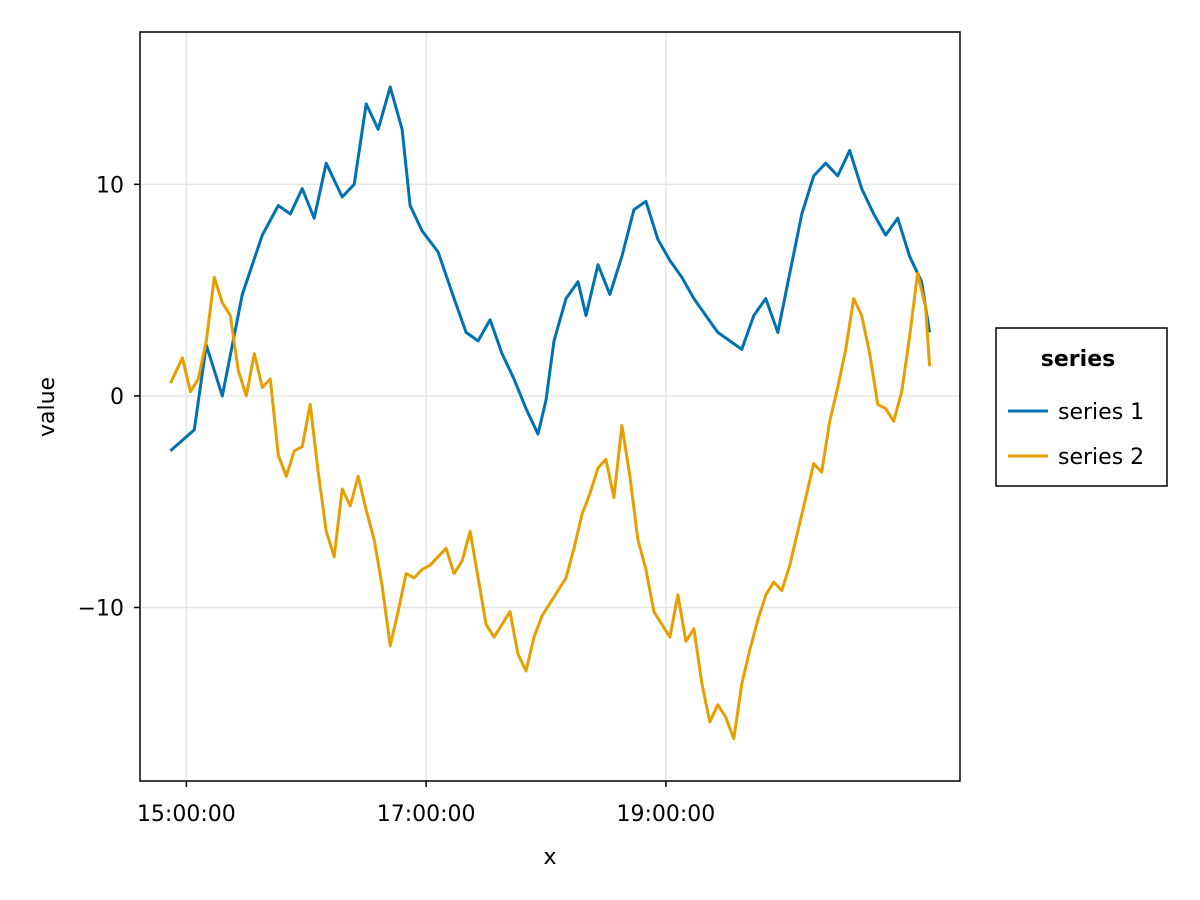 This screenshot has width=1200, height=900. What do you see at coordinates (101, 609) in the screenshot?
I see `y-tick-label: −10` at bounding box center [101, 609].